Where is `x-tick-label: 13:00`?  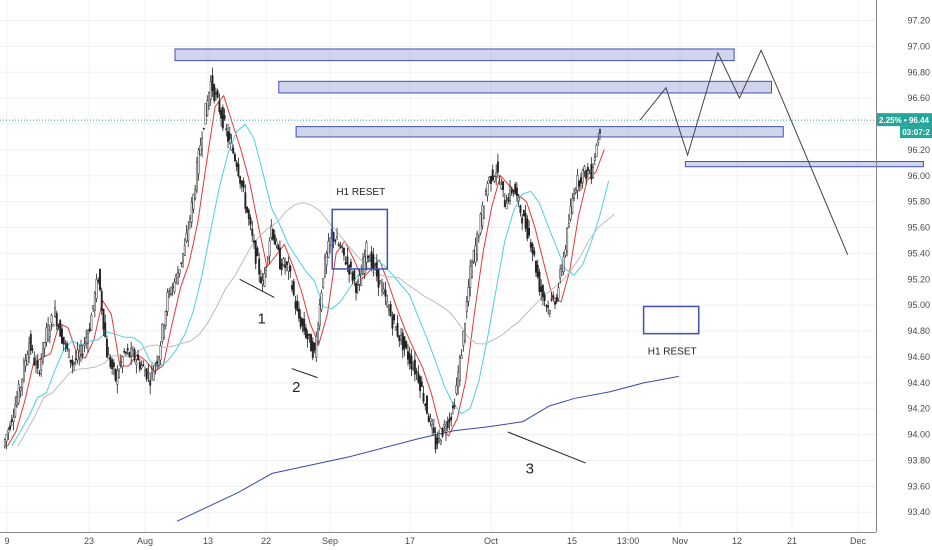 x-tick-label: 13:00 is located at coordinates (628, 541).